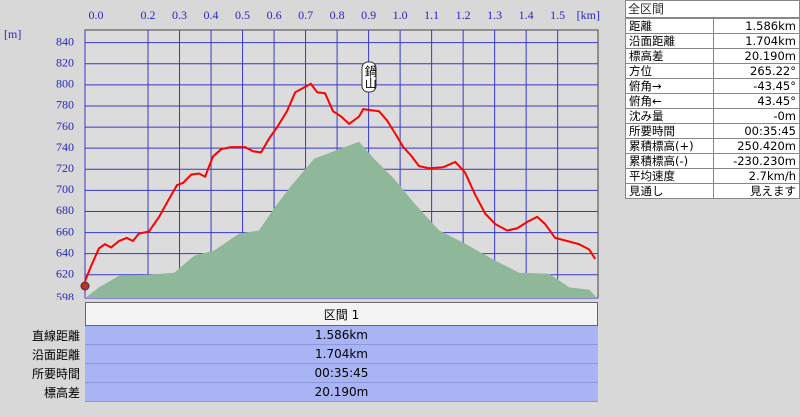 Image resolution: width=800 pixels, height=417 pixels. I want to click on x-tick-label: 1.0, so click(400, 15).